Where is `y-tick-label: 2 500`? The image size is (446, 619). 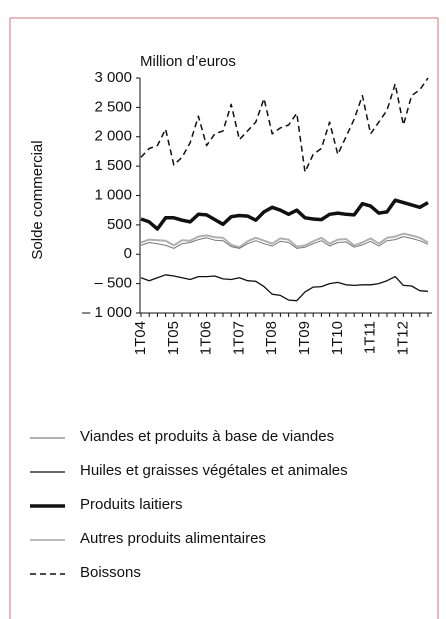 y-tick-label: 2 500 is located at coordinates (113, 106).